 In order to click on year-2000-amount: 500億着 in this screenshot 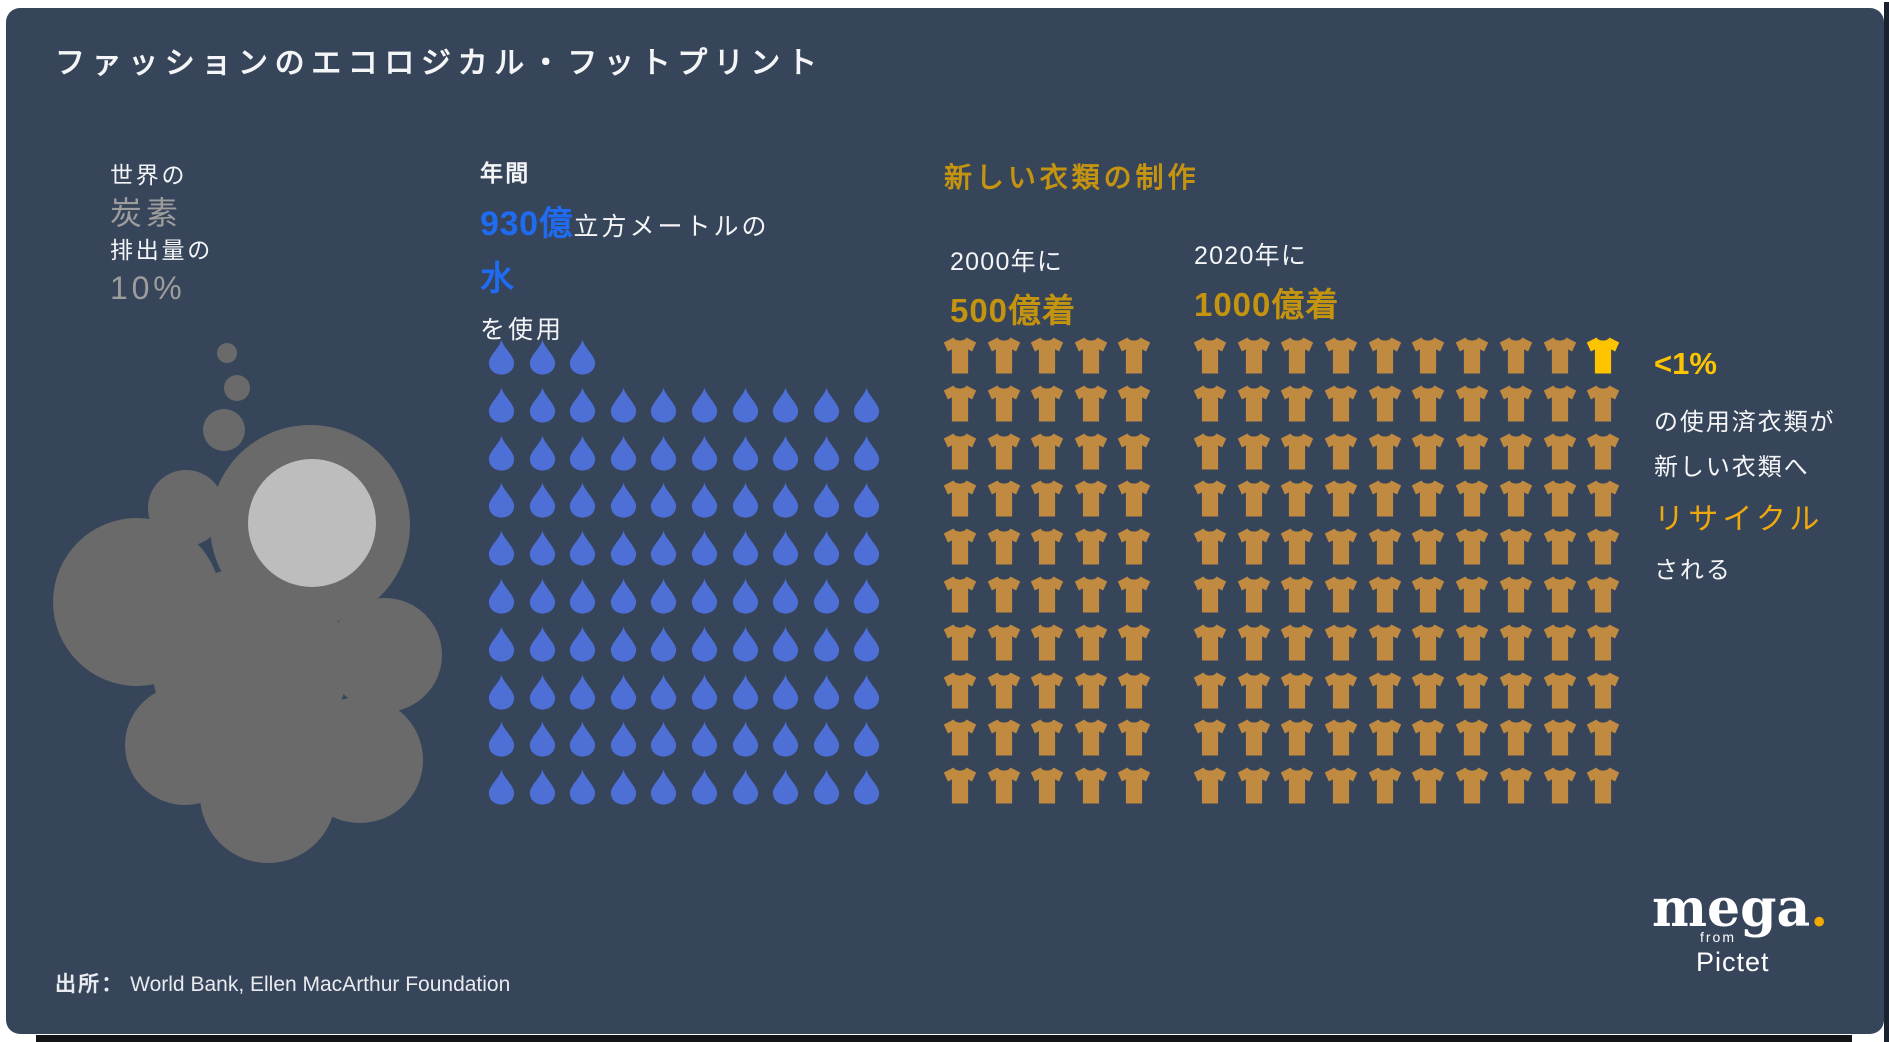, I will do `click(1013, 310)`.